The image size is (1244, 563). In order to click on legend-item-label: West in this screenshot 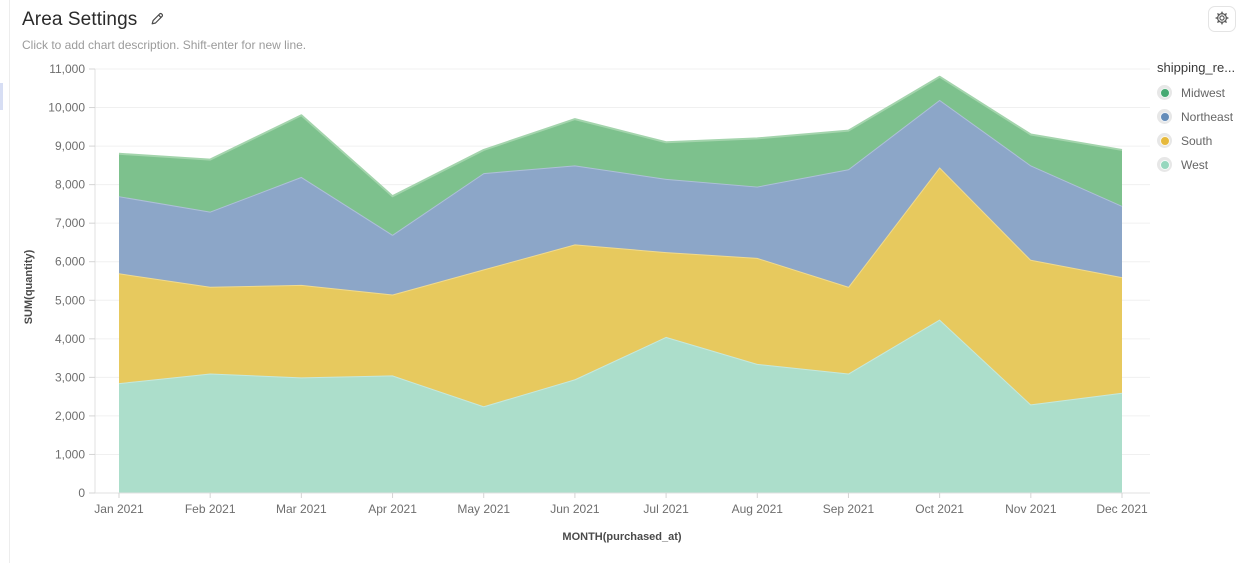, I will do `click(1195, 164)`.